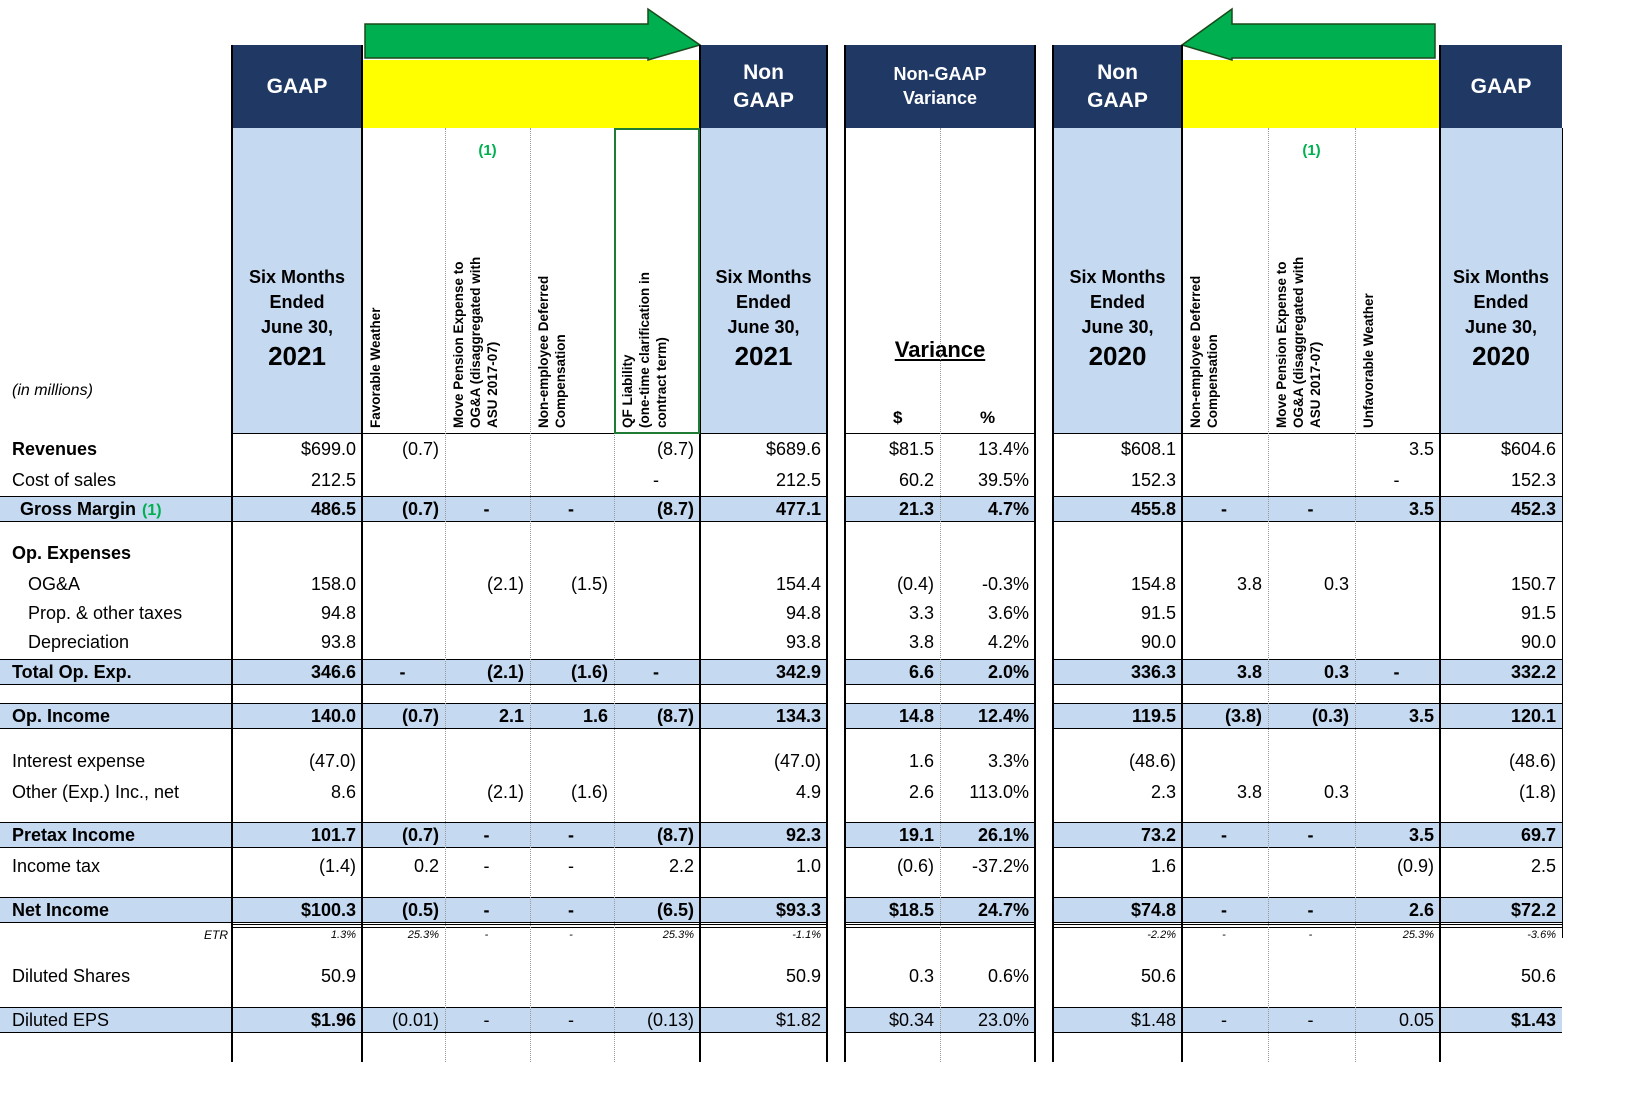  What do you see at coordinates (426, 866) in the screenshot?
I see `value-cell: 0.2` at bounding box center [426, 866].